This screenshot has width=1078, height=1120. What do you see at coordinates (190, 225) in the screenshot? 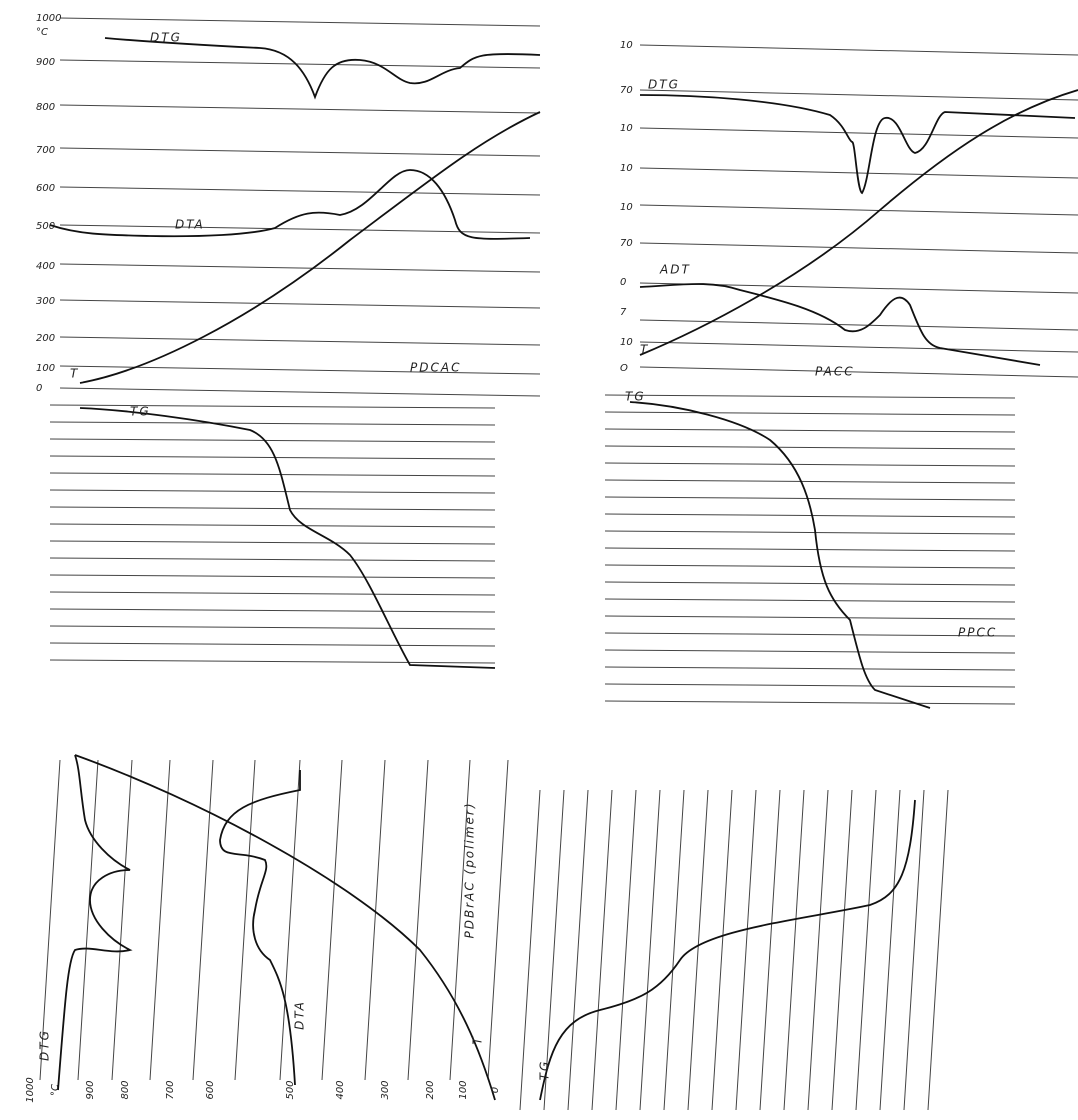
I see `curve-label: DTA` at bounding box center [190, 225].